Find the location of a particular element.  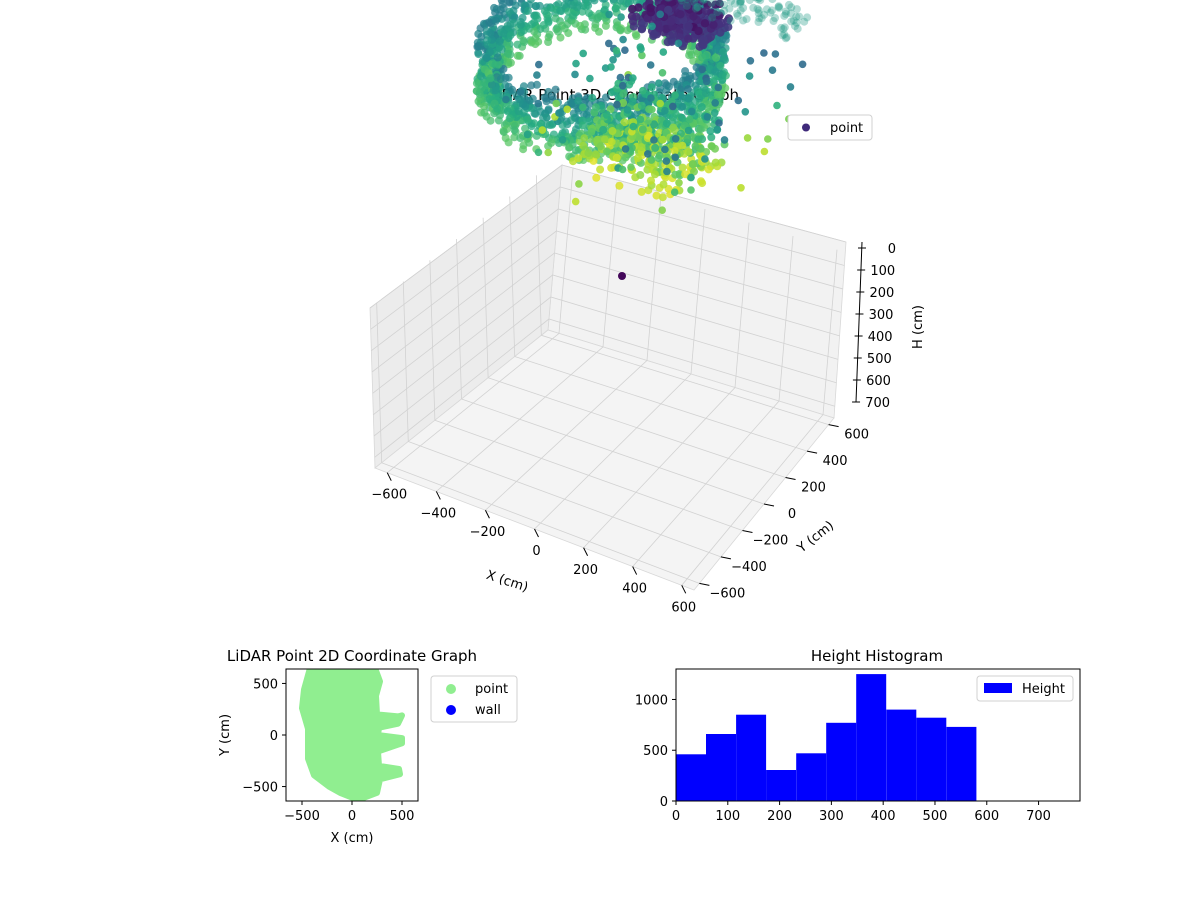

x-tick-label-3d: 200 is located at coordinates (585, 570).